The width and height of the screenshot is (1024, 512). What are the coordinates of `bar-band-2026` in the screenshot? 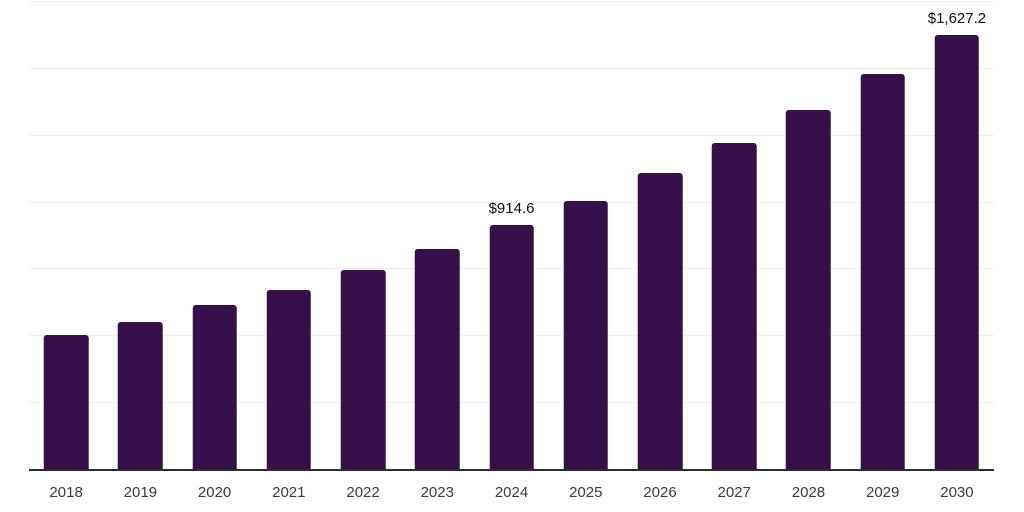 It's located at (660, 236).